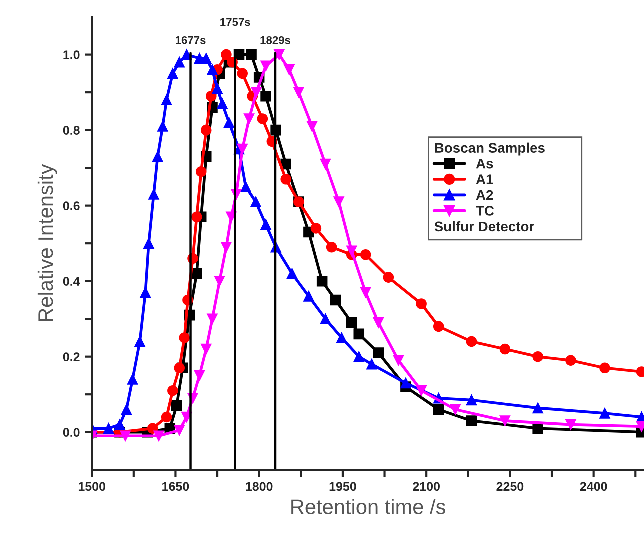 This screenshot has height=533, width=644. Describe the element at coordinates (92, 487) in the screenshot. I see `x-tick-label: 1500` at that location.